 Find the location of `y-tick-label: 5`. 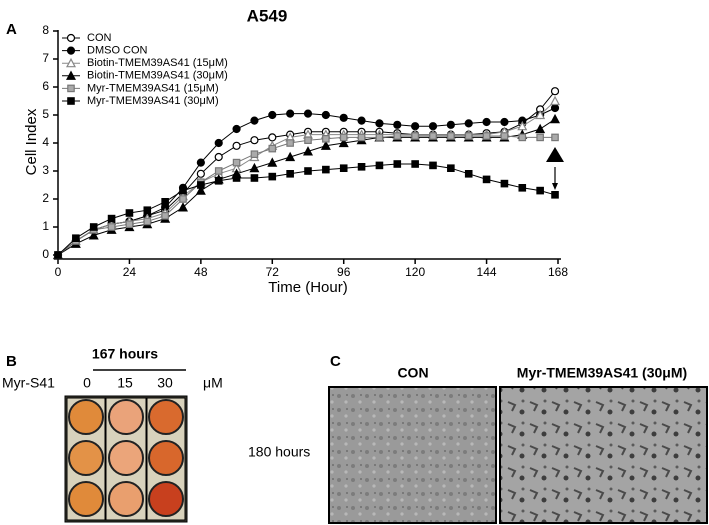

y-tick-label: 5 is located at coordinates (45, 114).